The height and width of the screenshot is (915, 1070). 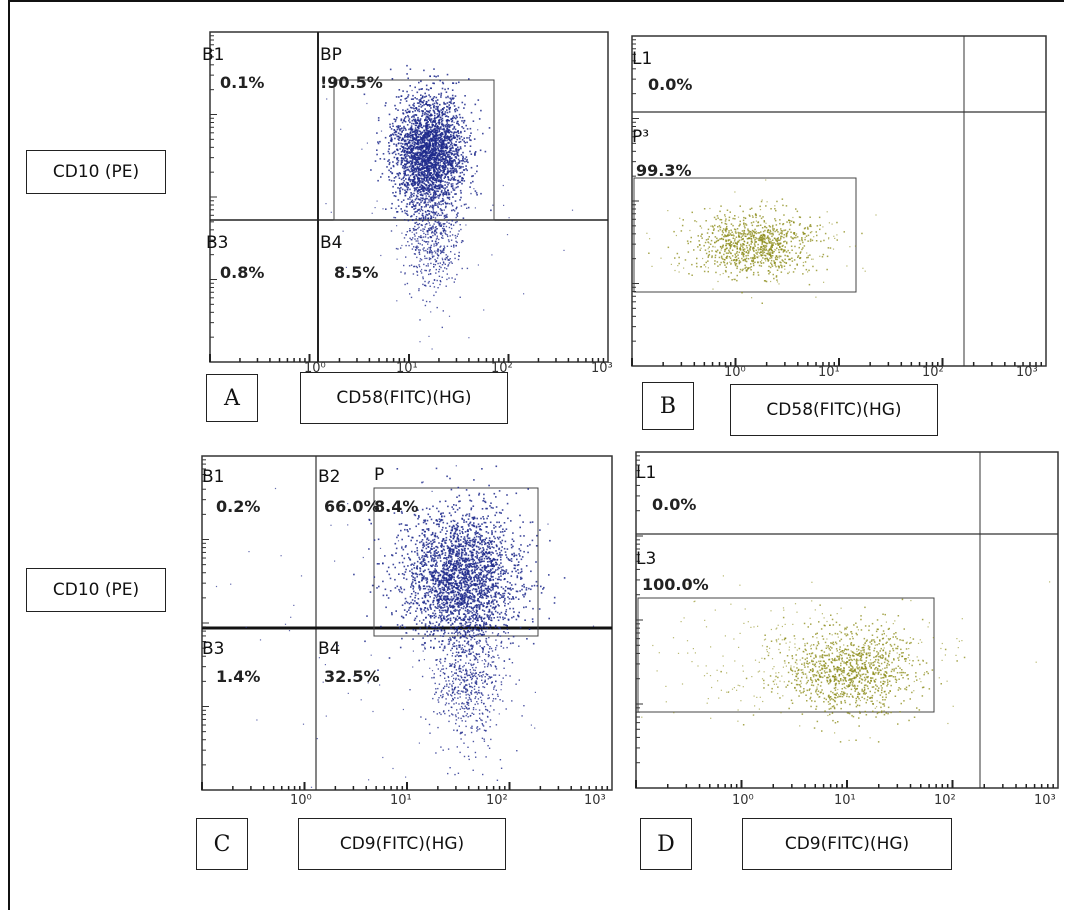 What do you see at coordinates (670, 84) in the screenshot?
I see `region-pct-b-l1: 0.0%` at bounding box center [670, 84].